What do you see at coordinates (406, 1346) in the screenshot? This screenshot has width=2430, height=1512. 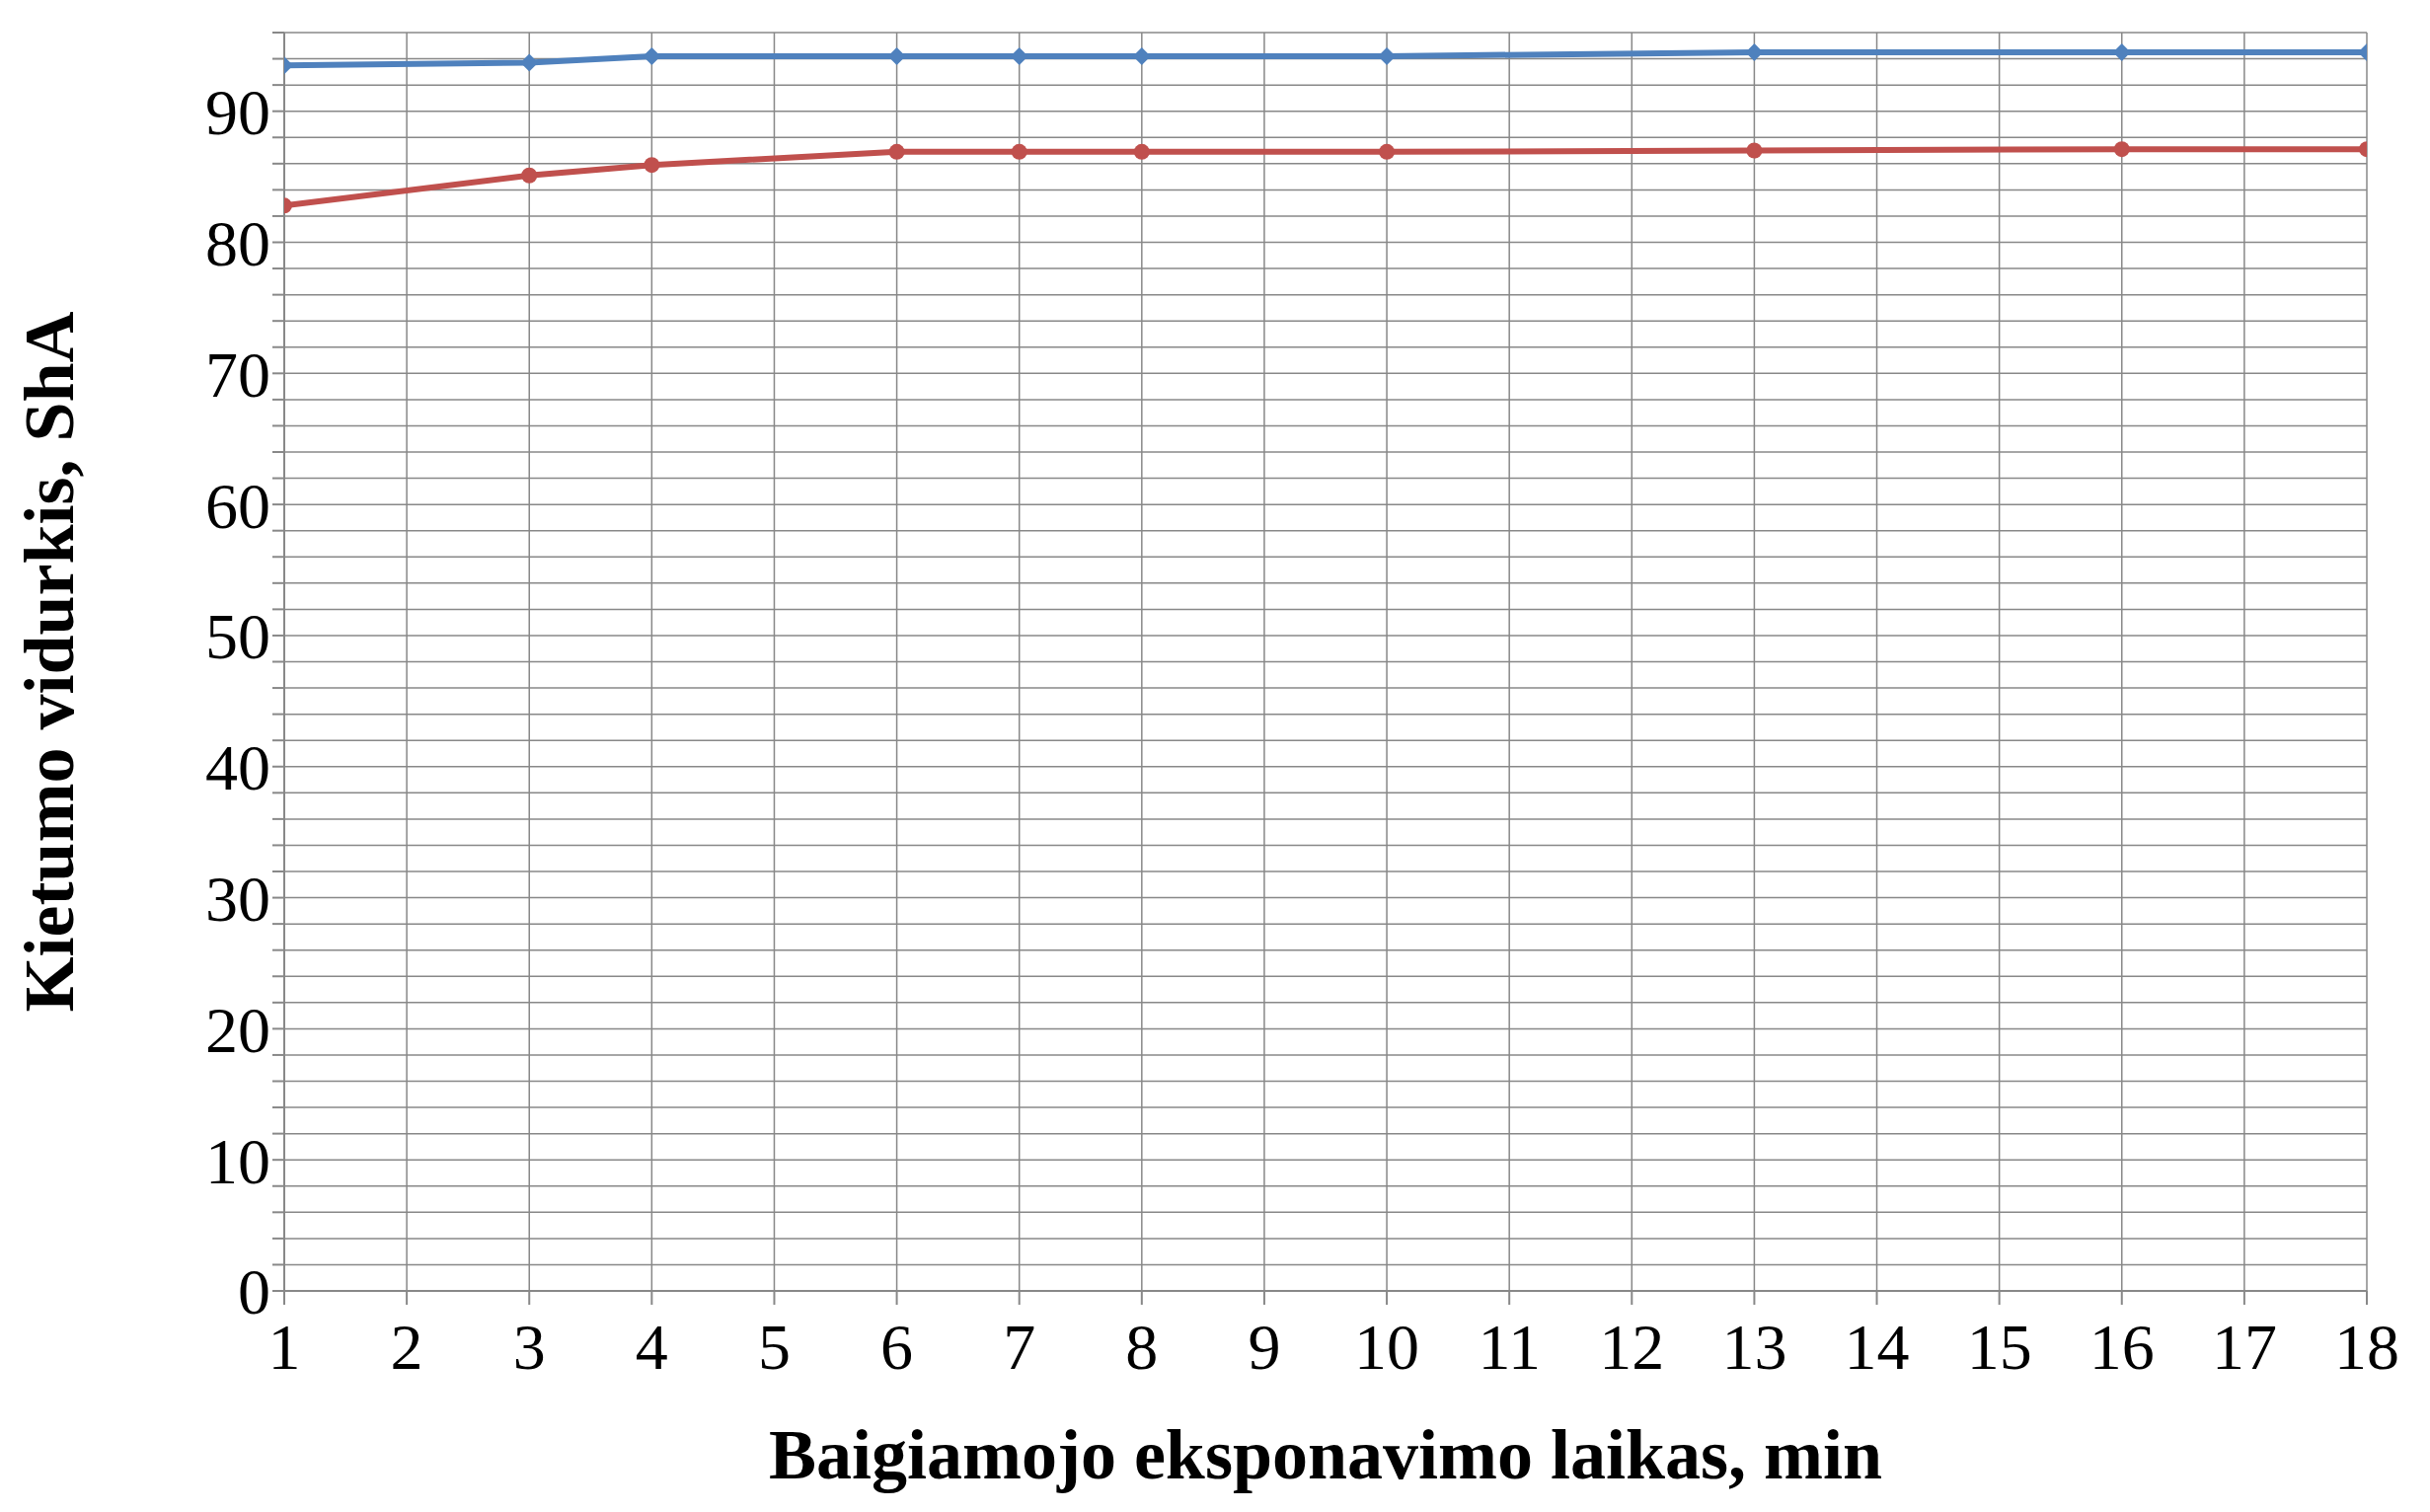 I see `x-tick-label: 2` at bounding box center [406, 1346].